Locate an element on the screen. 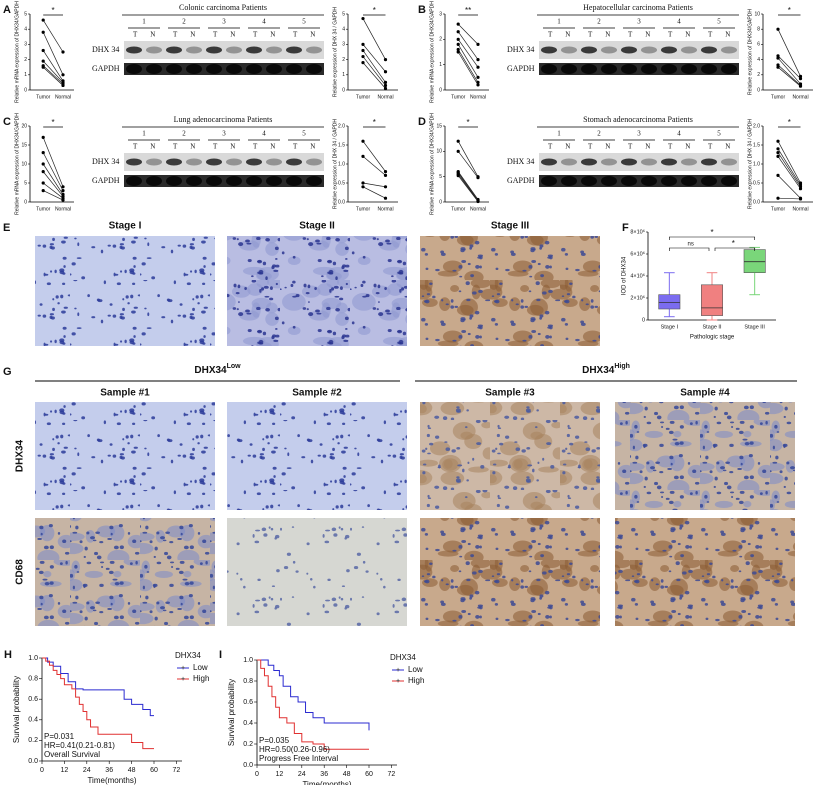 The width and height of the screenshot is (825, 785). row-label: DHX 34 is located at coordinates (105, 49).